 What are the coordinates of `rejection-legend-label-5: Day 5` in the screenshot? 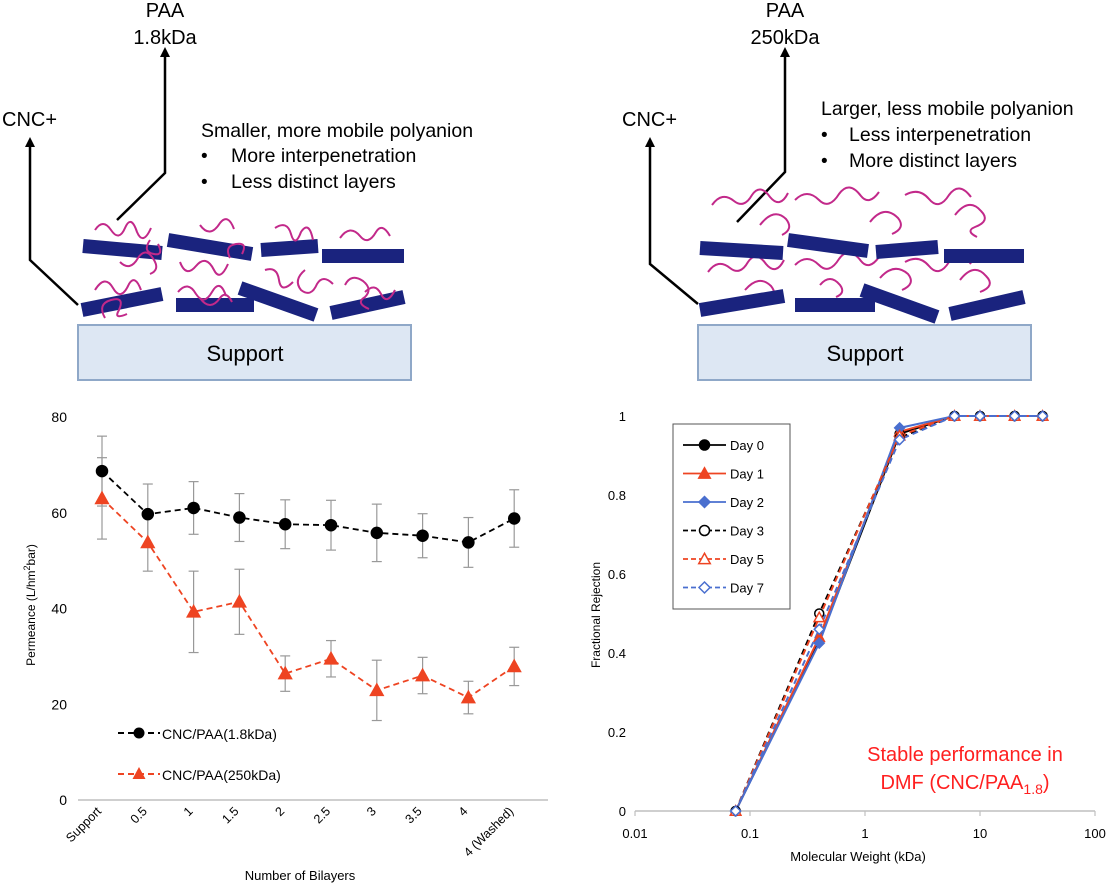 It's located at (747, 559).